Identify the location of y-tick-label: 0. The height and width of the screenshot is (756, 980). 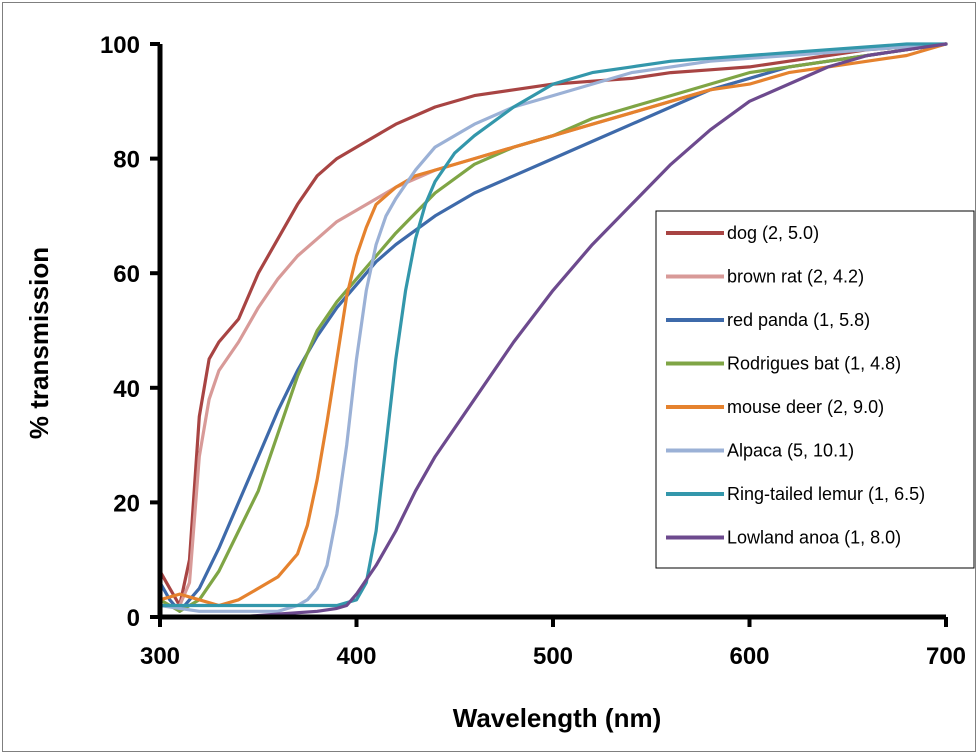
(133, 618).